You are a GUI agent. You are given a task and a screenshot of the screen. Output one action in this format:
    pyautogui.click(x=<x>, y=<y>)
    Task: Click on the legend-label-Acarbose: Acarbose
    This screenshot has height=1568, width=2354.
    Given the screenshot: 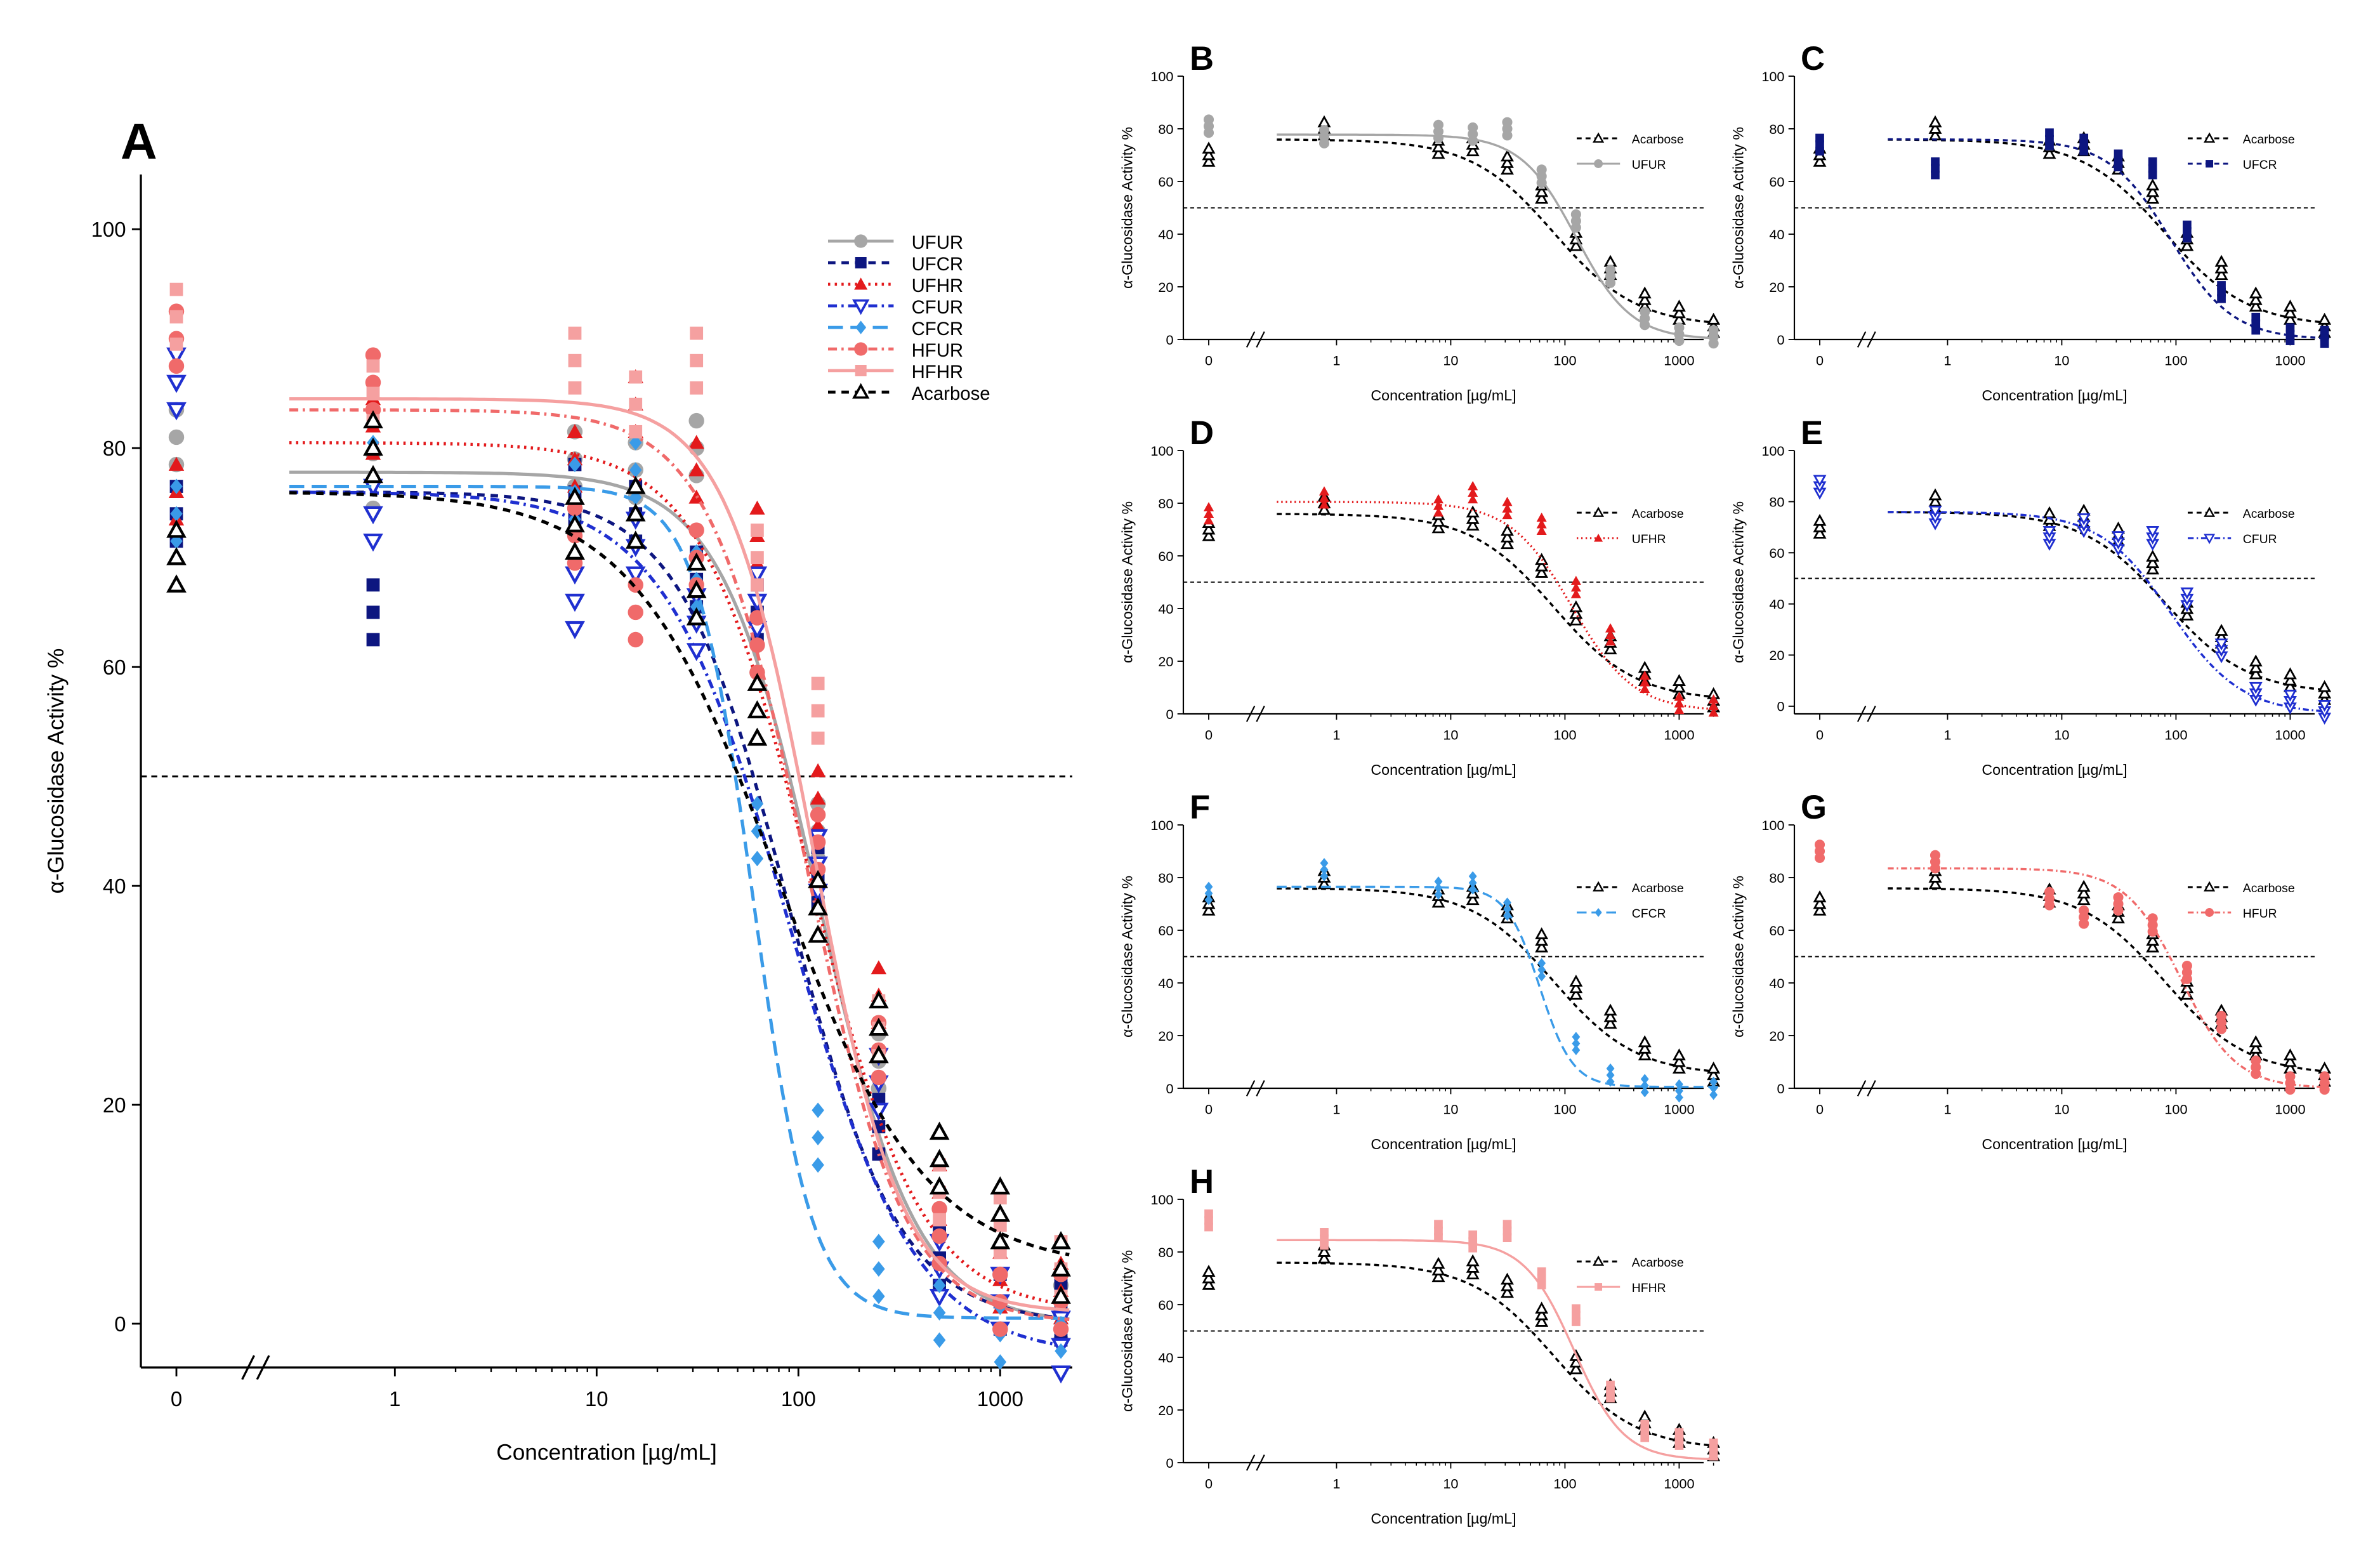 What is the action you would take?
    pyautogui.click(x=1658, y=888)
    